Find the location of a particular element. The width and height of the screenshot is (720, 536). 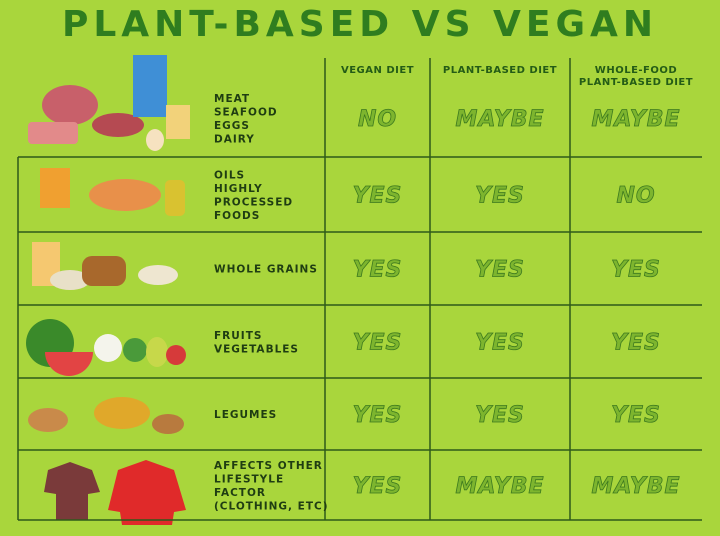

row-label: OILS is located at coordinates (229, 175).